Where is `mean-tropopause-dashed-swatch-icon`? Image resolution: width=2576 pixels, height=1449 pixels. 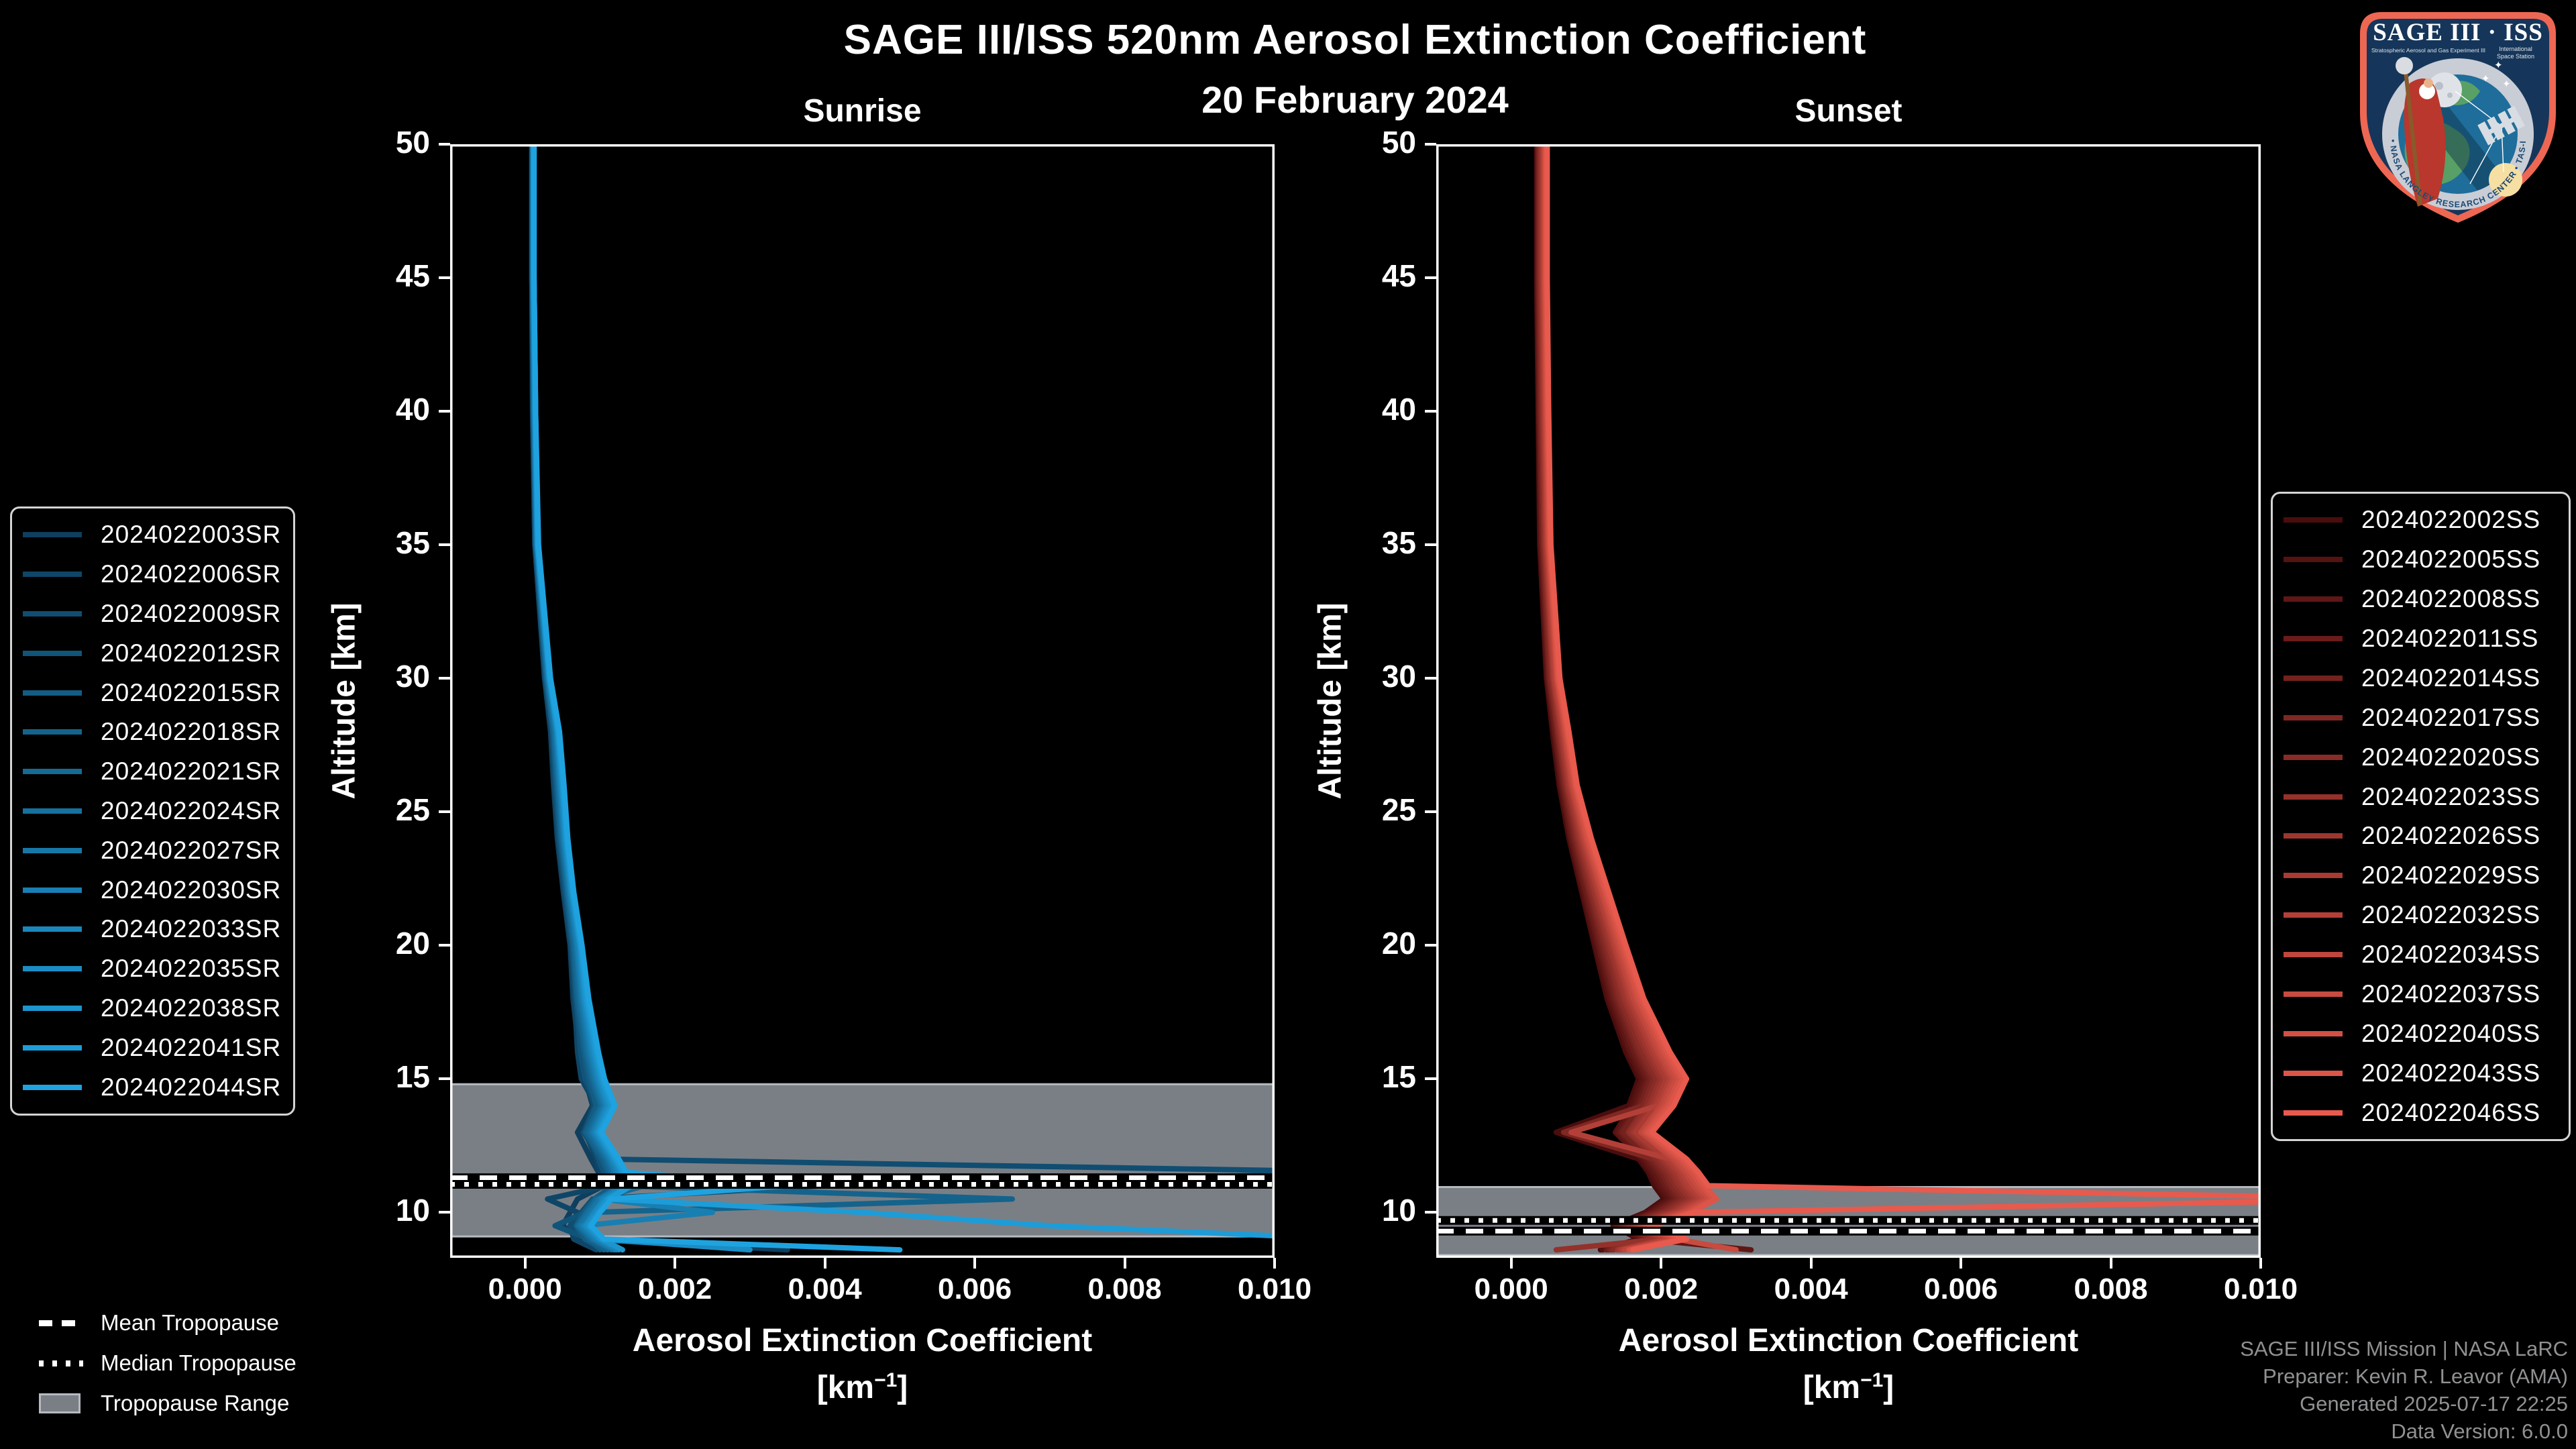 mean-tropopause-dashed-swatch-icon is located at coordinates (61, 1323).